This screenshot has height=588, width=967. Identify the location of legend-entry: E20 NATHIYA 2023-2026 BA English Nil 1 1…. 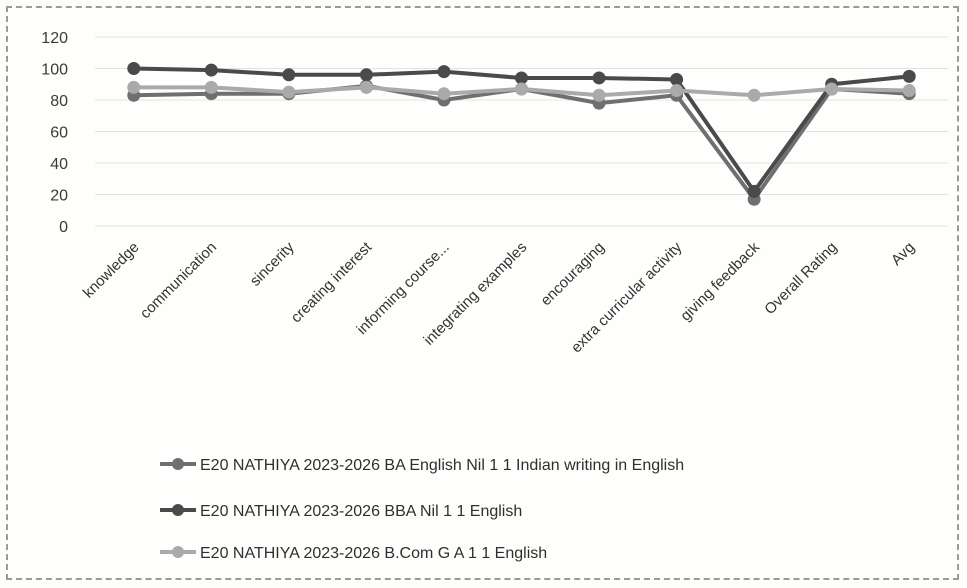
(422, 465).